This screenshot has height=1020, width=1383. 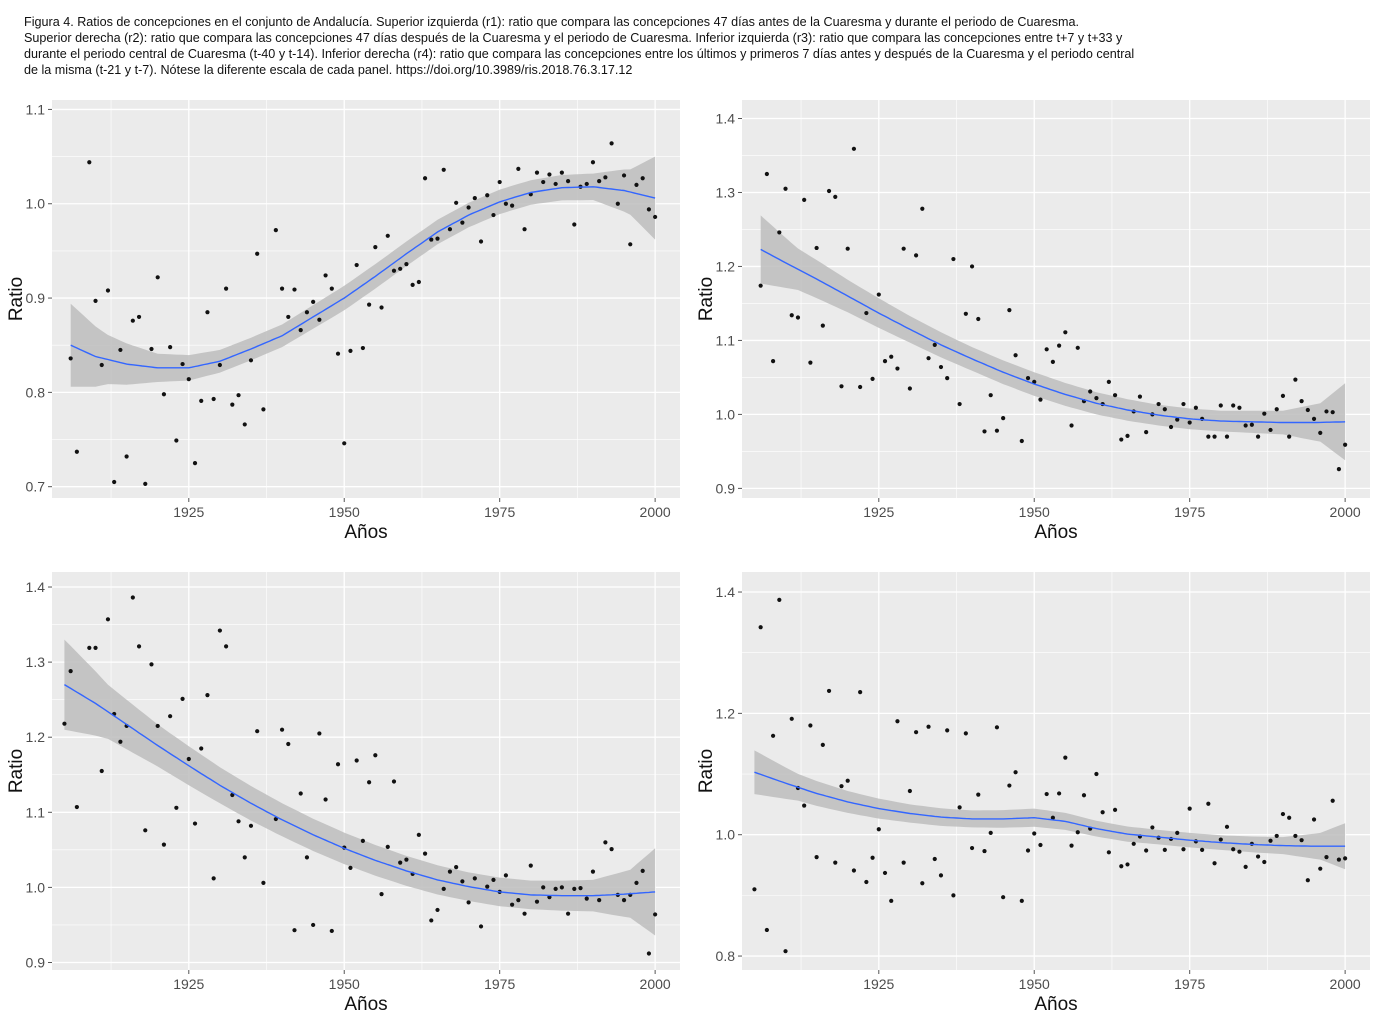 What do you see at coordinates (1345, 984) in the screenshot?
I see `x-tick-label: 2000` at bounding box center [1345, 984].